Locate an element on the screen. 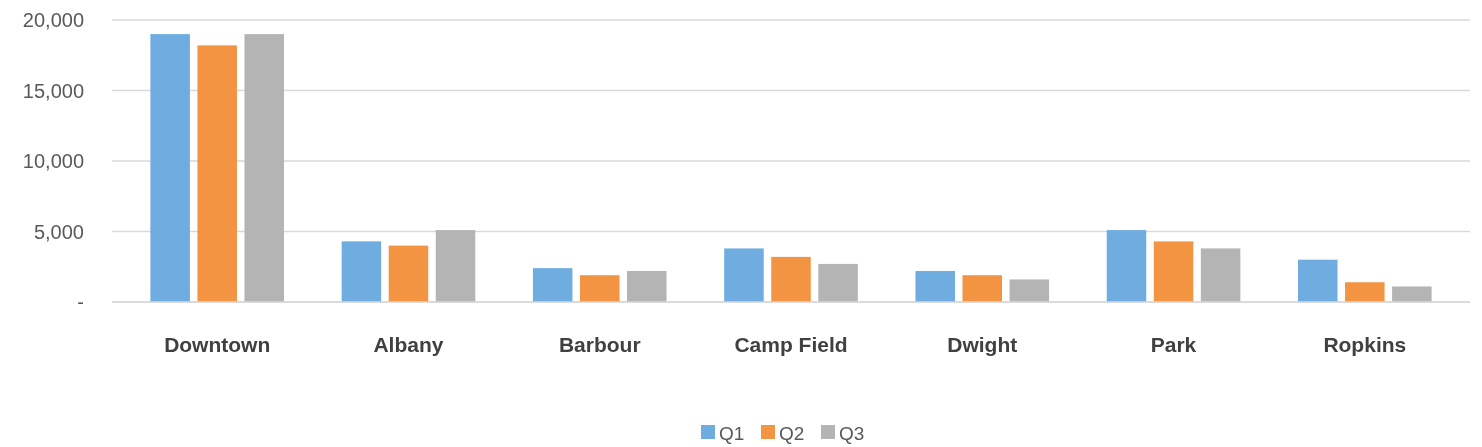 Image resolution: width=1482 pixels, height=447 pixels. legend-label: Q2 is located at coordinates (792, 433).